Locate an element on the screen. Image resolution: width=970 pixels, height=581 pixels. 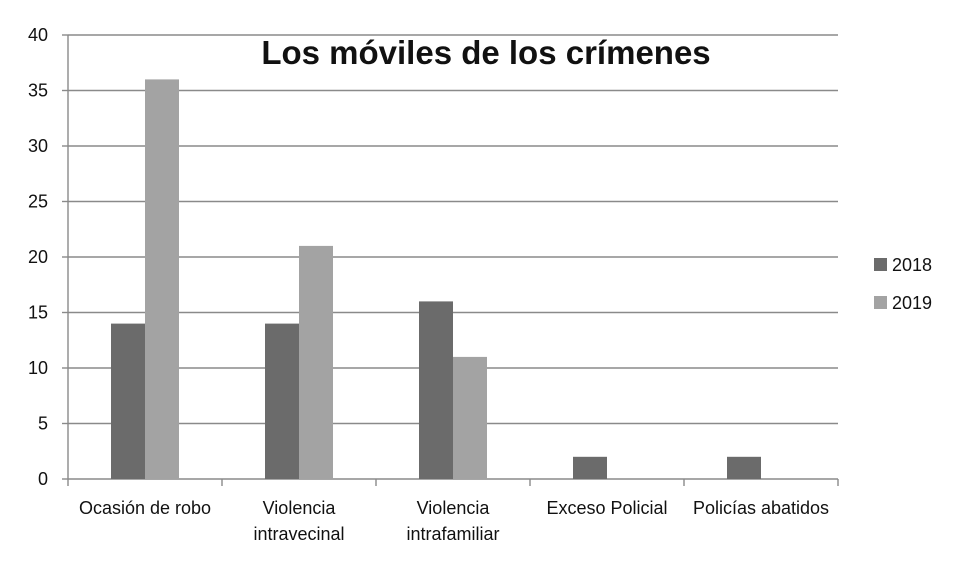
x-category-label: Policías abatidos is located at coordinates (761, 508).